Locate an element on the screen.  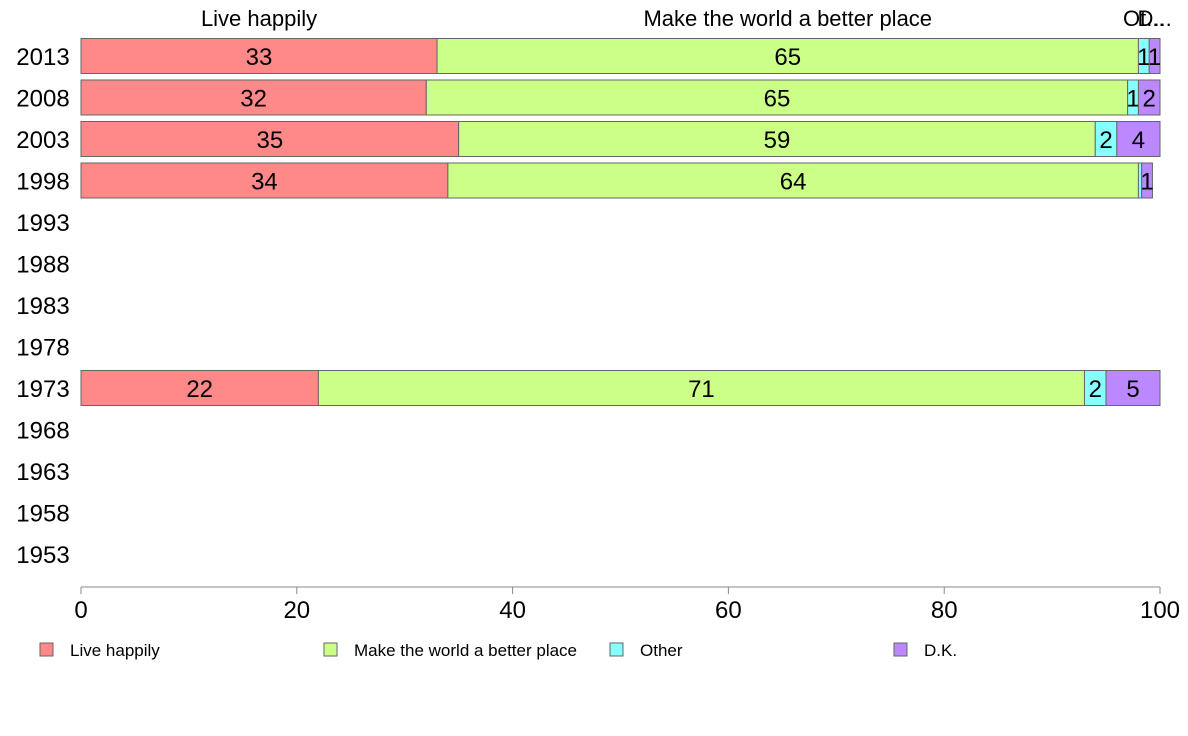
data-label: 4 is located at coordinates (1138, 140).